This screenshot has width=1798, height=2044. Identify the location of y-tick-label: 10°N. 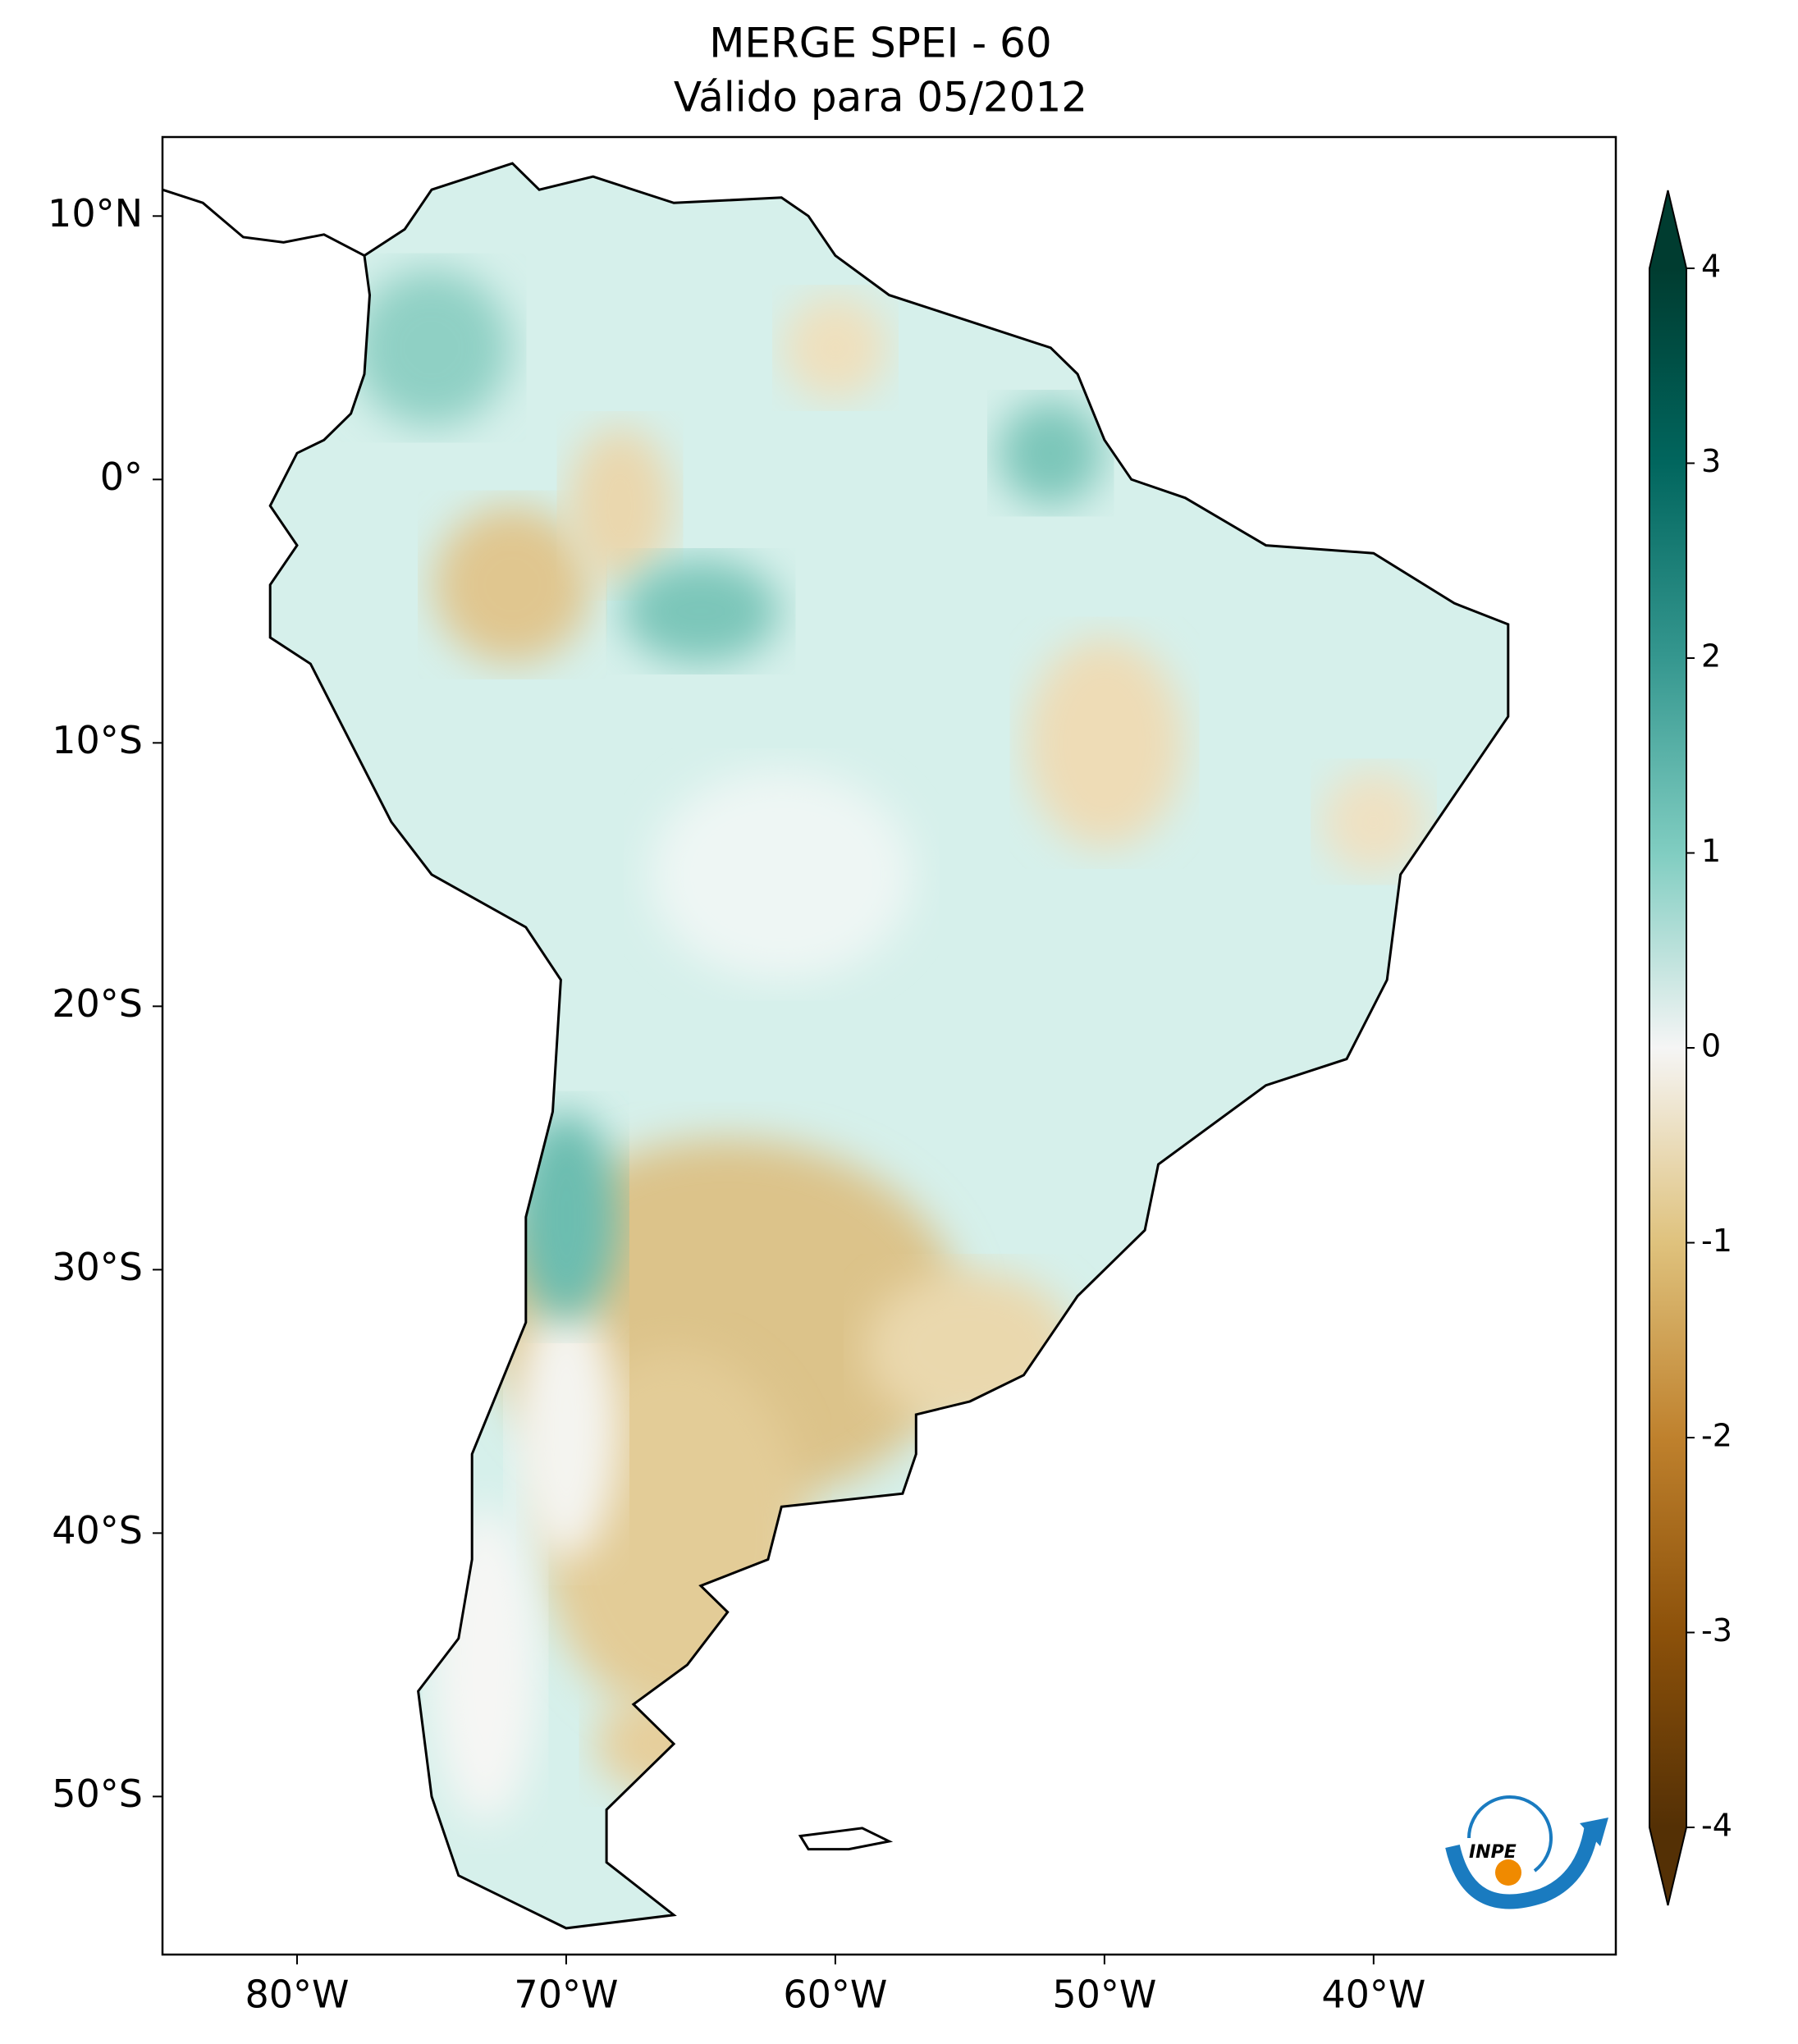
(95, 213).